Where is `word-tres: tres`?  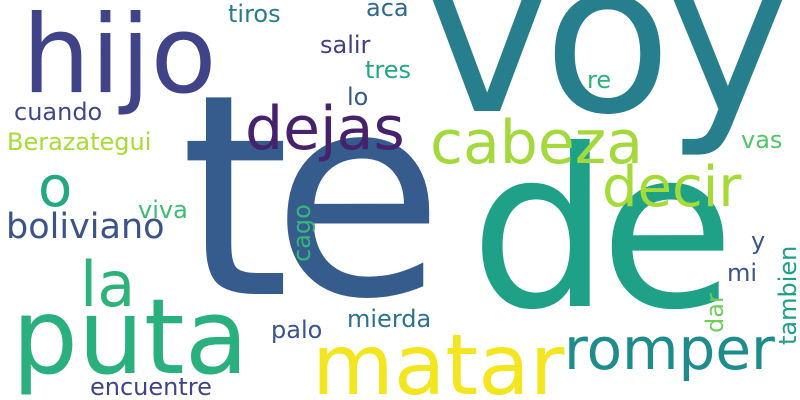
word-tres: tres is located at coordinates (388, 70).